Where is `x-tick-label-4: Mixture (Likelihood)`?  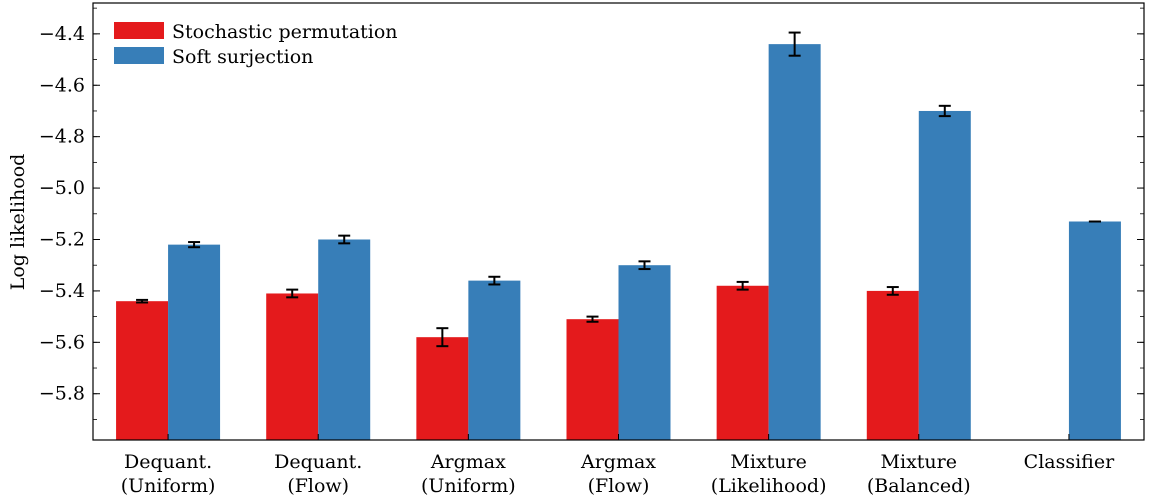 x-tick-label-4: Mixture (Likelihood) is located at coordinates (769, 474).